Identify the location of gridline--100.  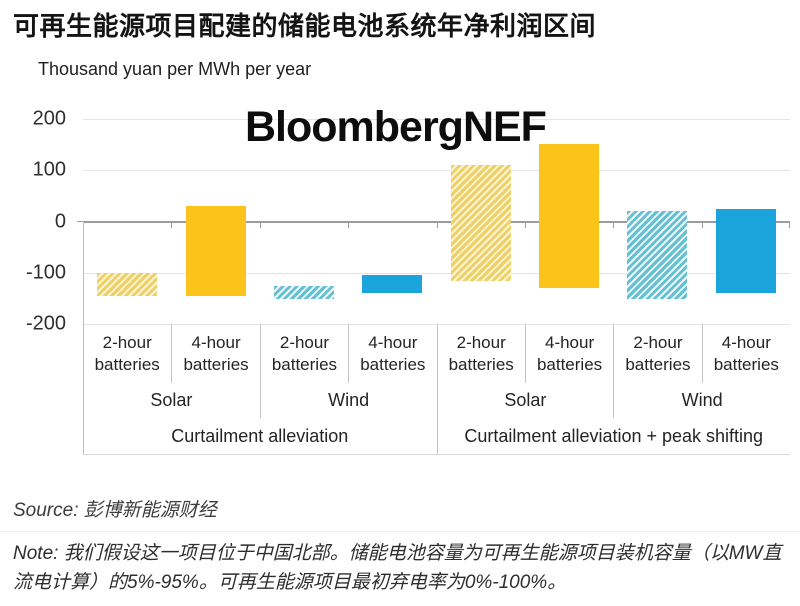
(436, 273).